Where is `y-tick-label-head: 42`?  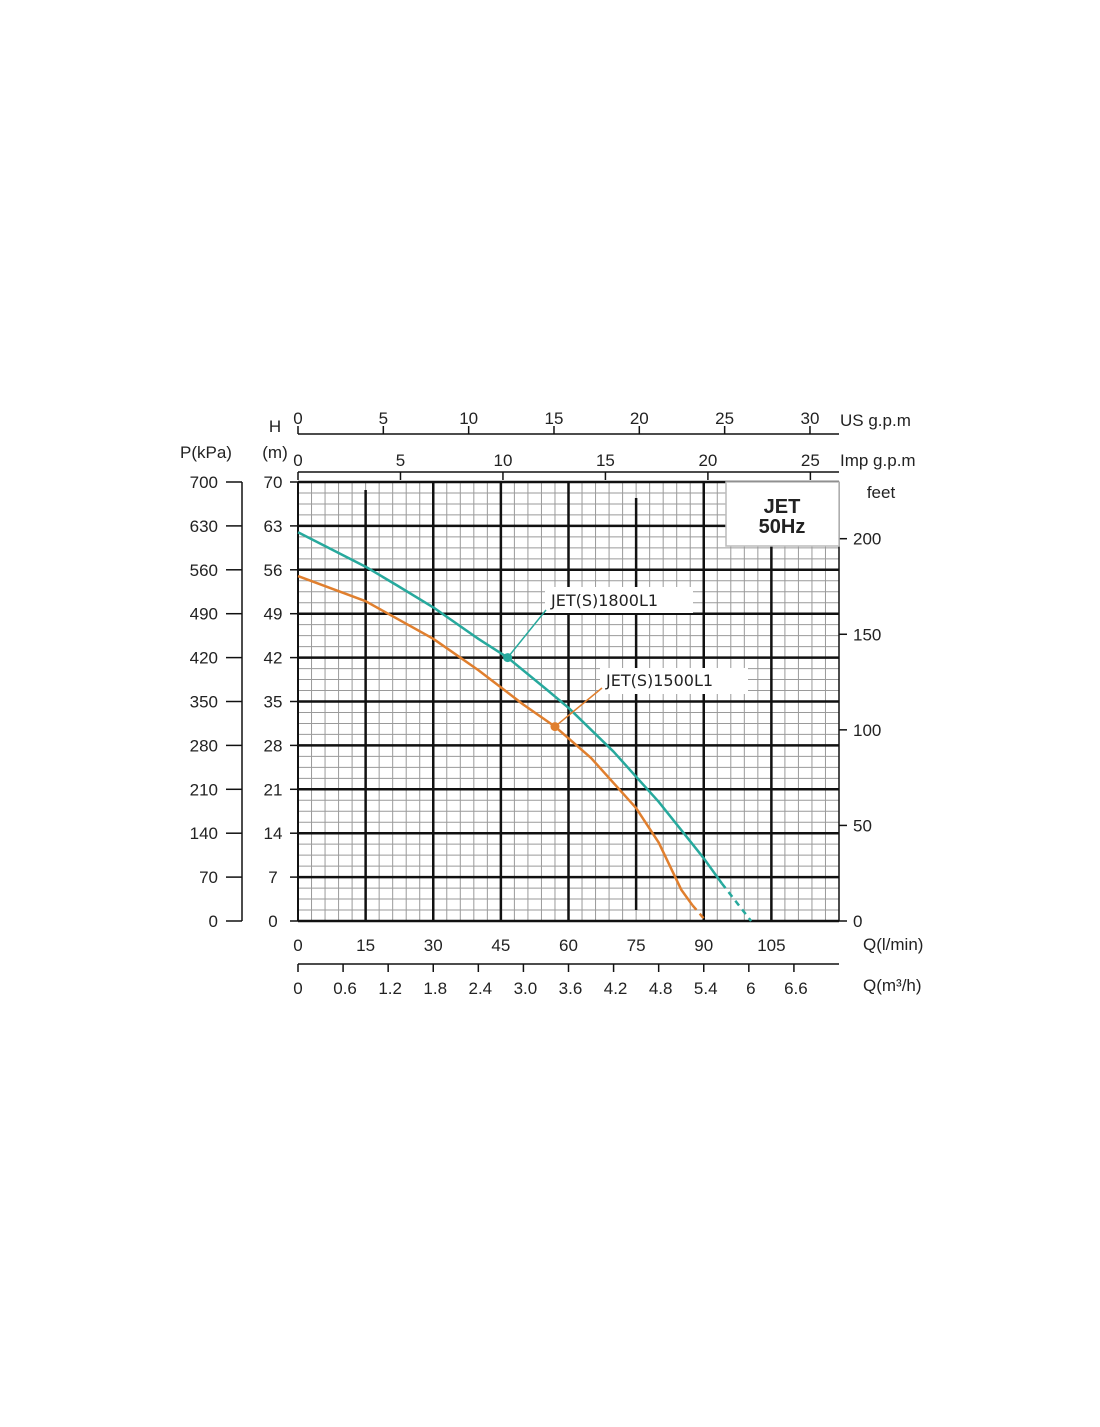 y-tick-label-head: 42 is located at coordinates (273, 658).